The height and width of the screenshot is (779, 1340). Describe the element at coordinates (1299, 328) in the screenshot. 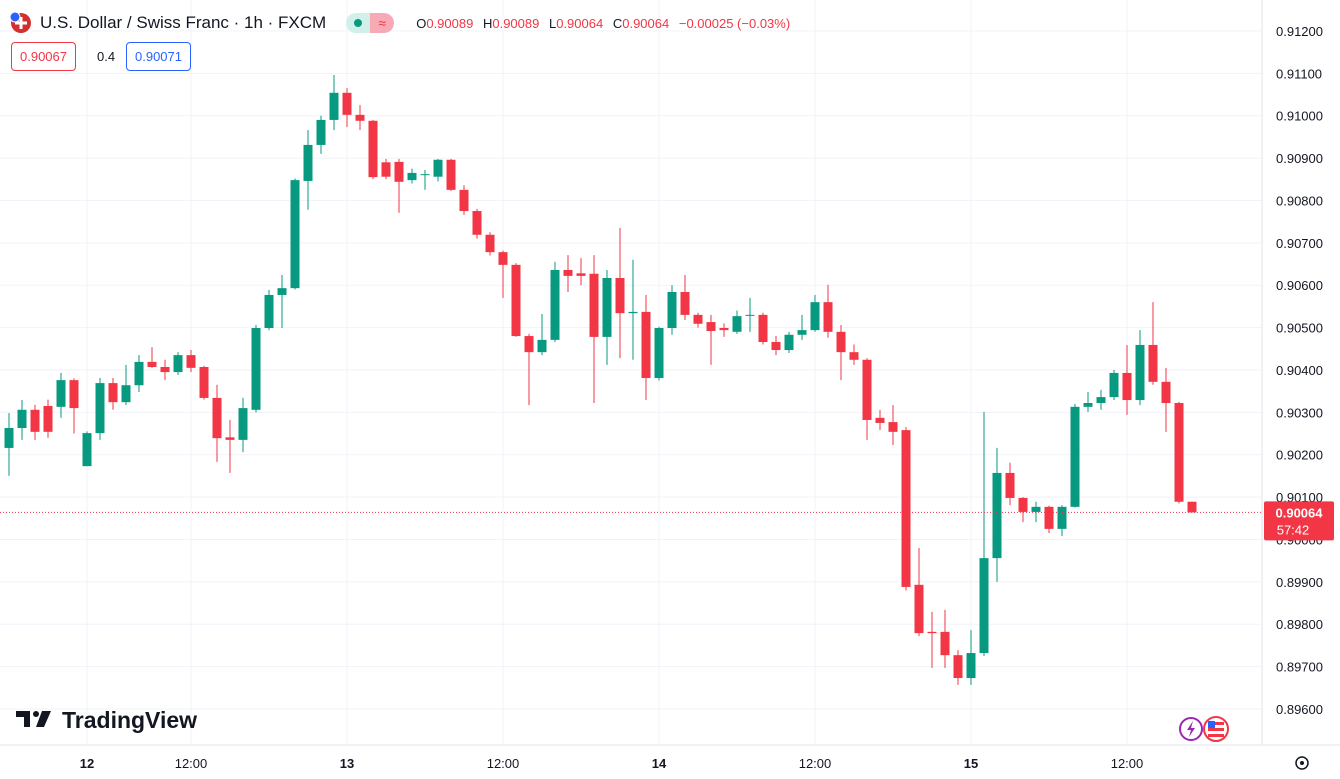

I see `y-tick-label: 0.90500` at that location.